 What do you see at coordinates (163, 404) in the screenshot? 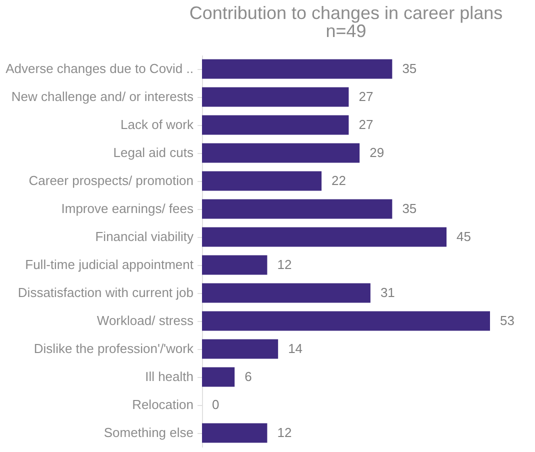
I see `y-tick-label: Relocation` at bounding box center [163, 404].